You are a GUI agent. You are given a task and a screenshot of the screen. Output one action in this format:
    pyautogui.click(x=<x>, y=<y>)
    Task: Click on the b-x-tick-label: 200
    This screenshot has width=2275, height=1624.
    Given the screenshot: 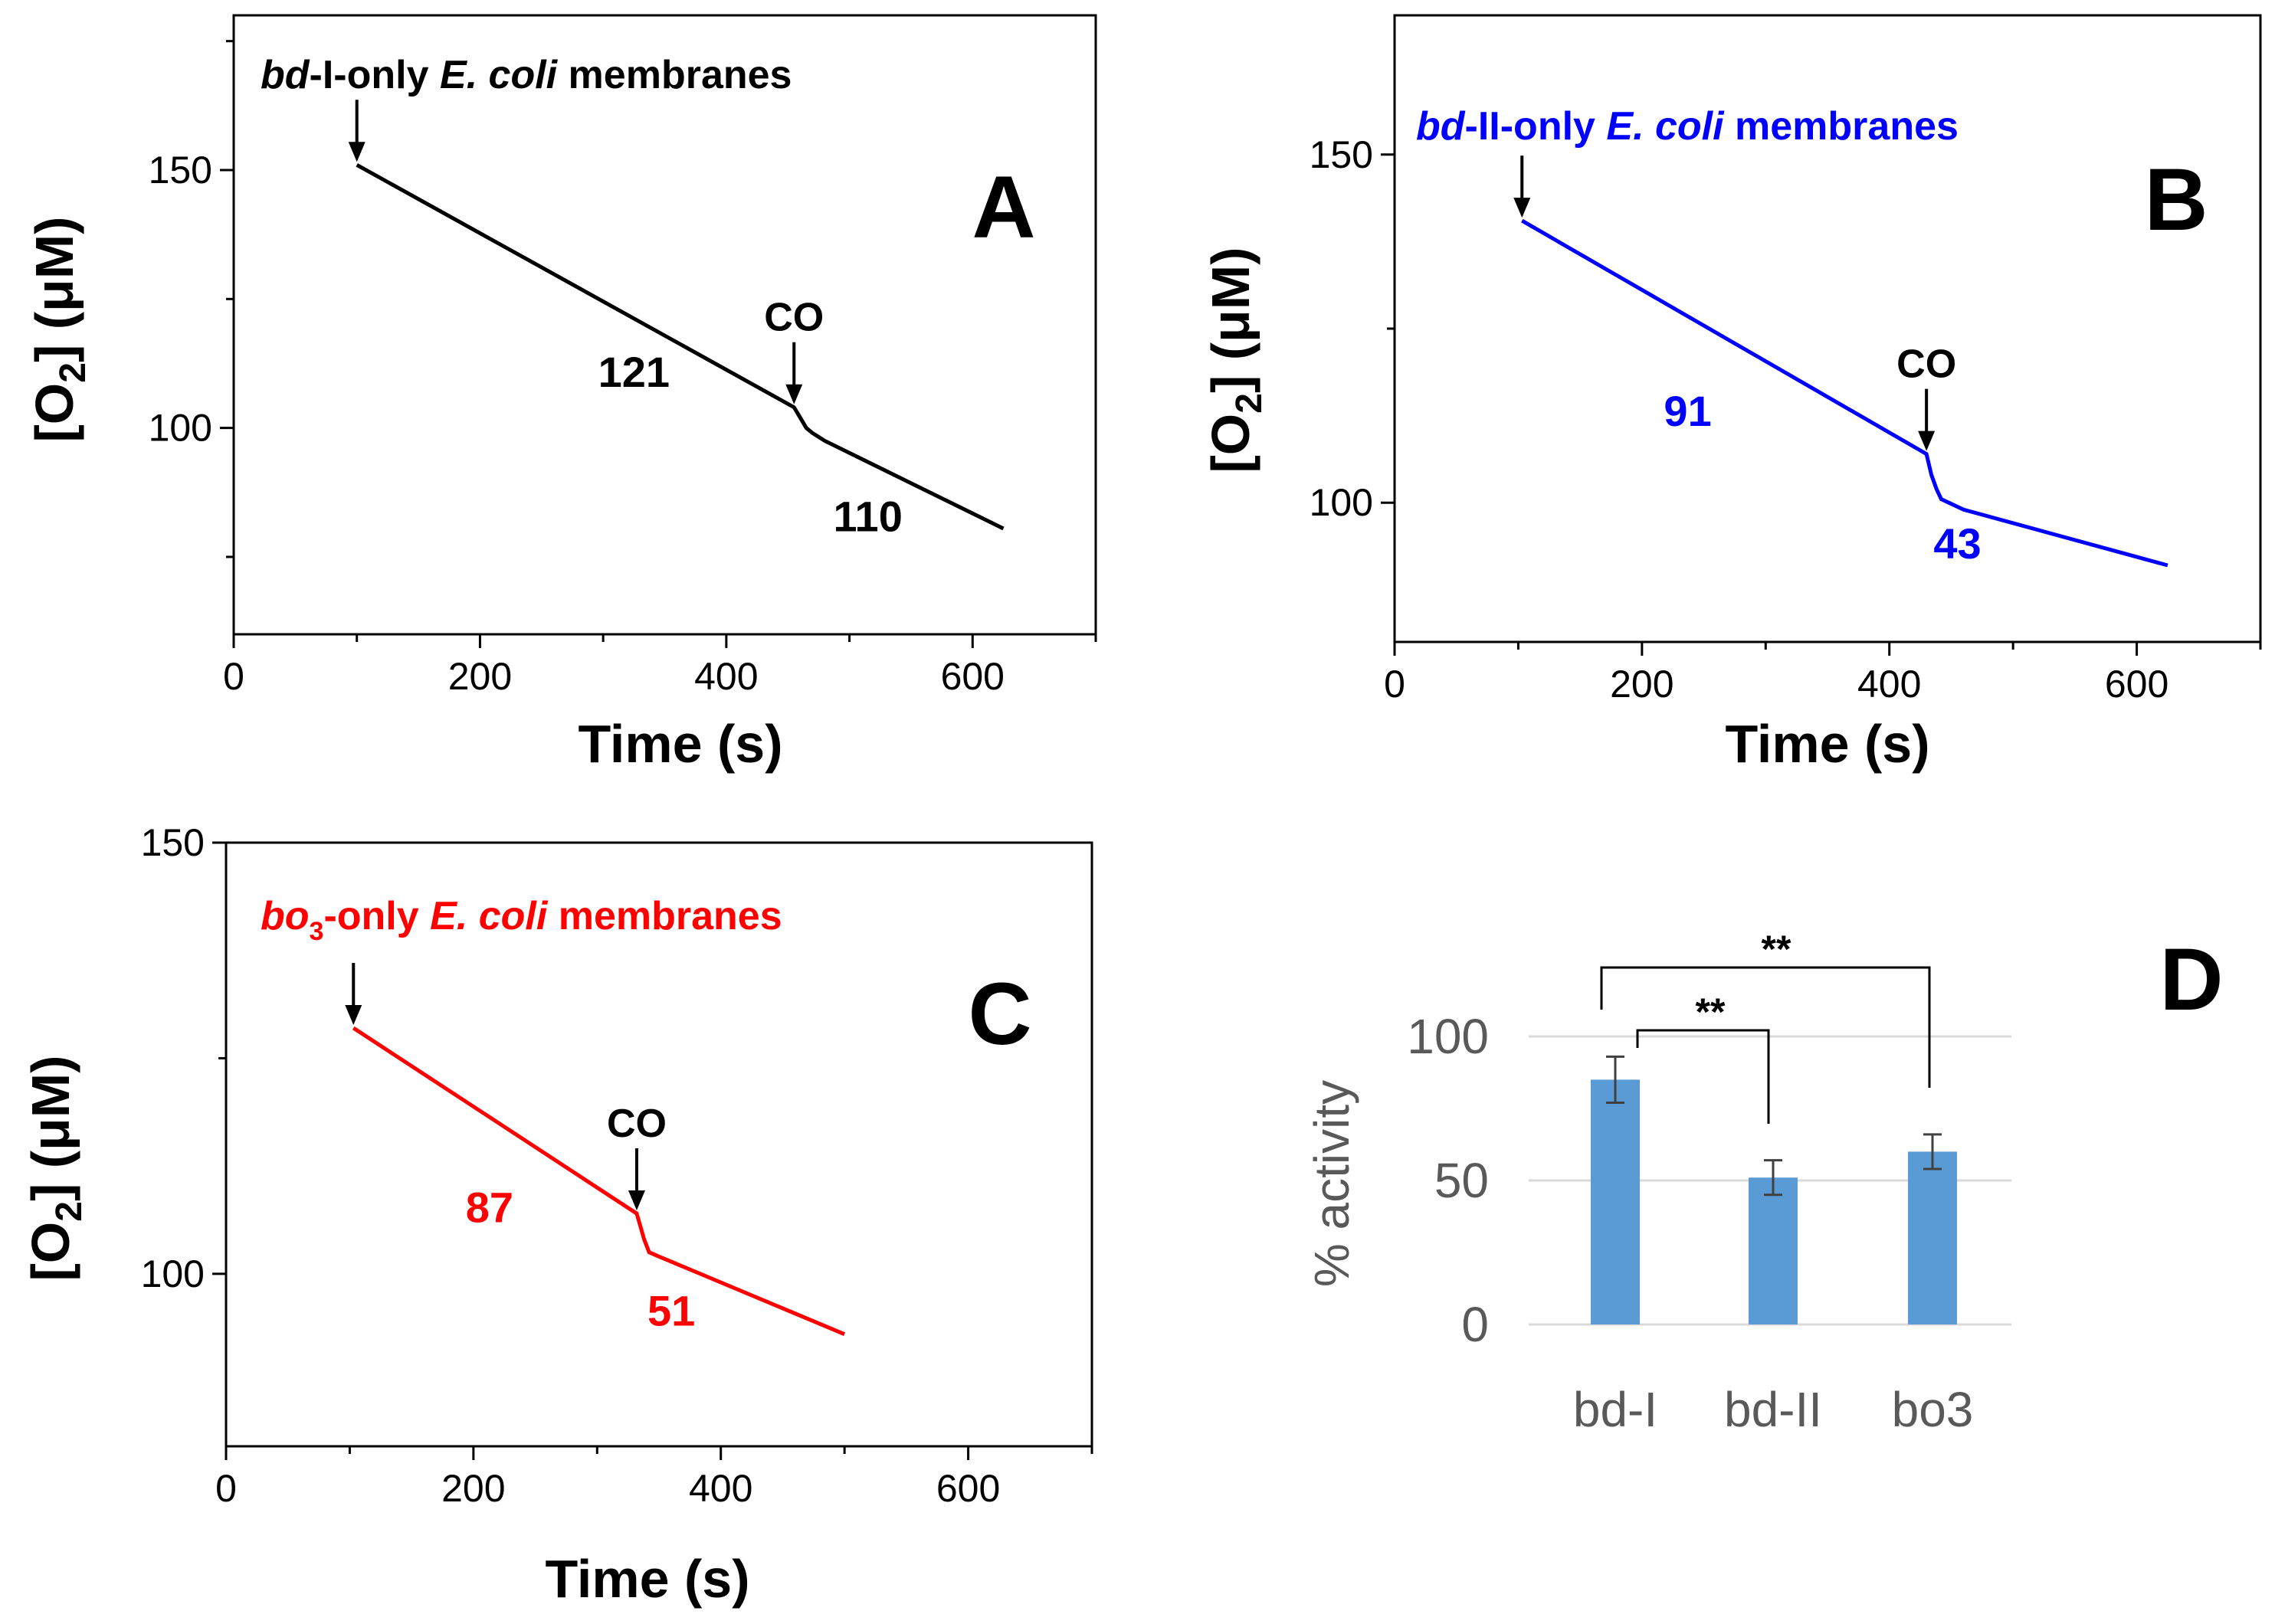 What is the action you would take?
    pyautogui.click(x=1641, y=685)
    